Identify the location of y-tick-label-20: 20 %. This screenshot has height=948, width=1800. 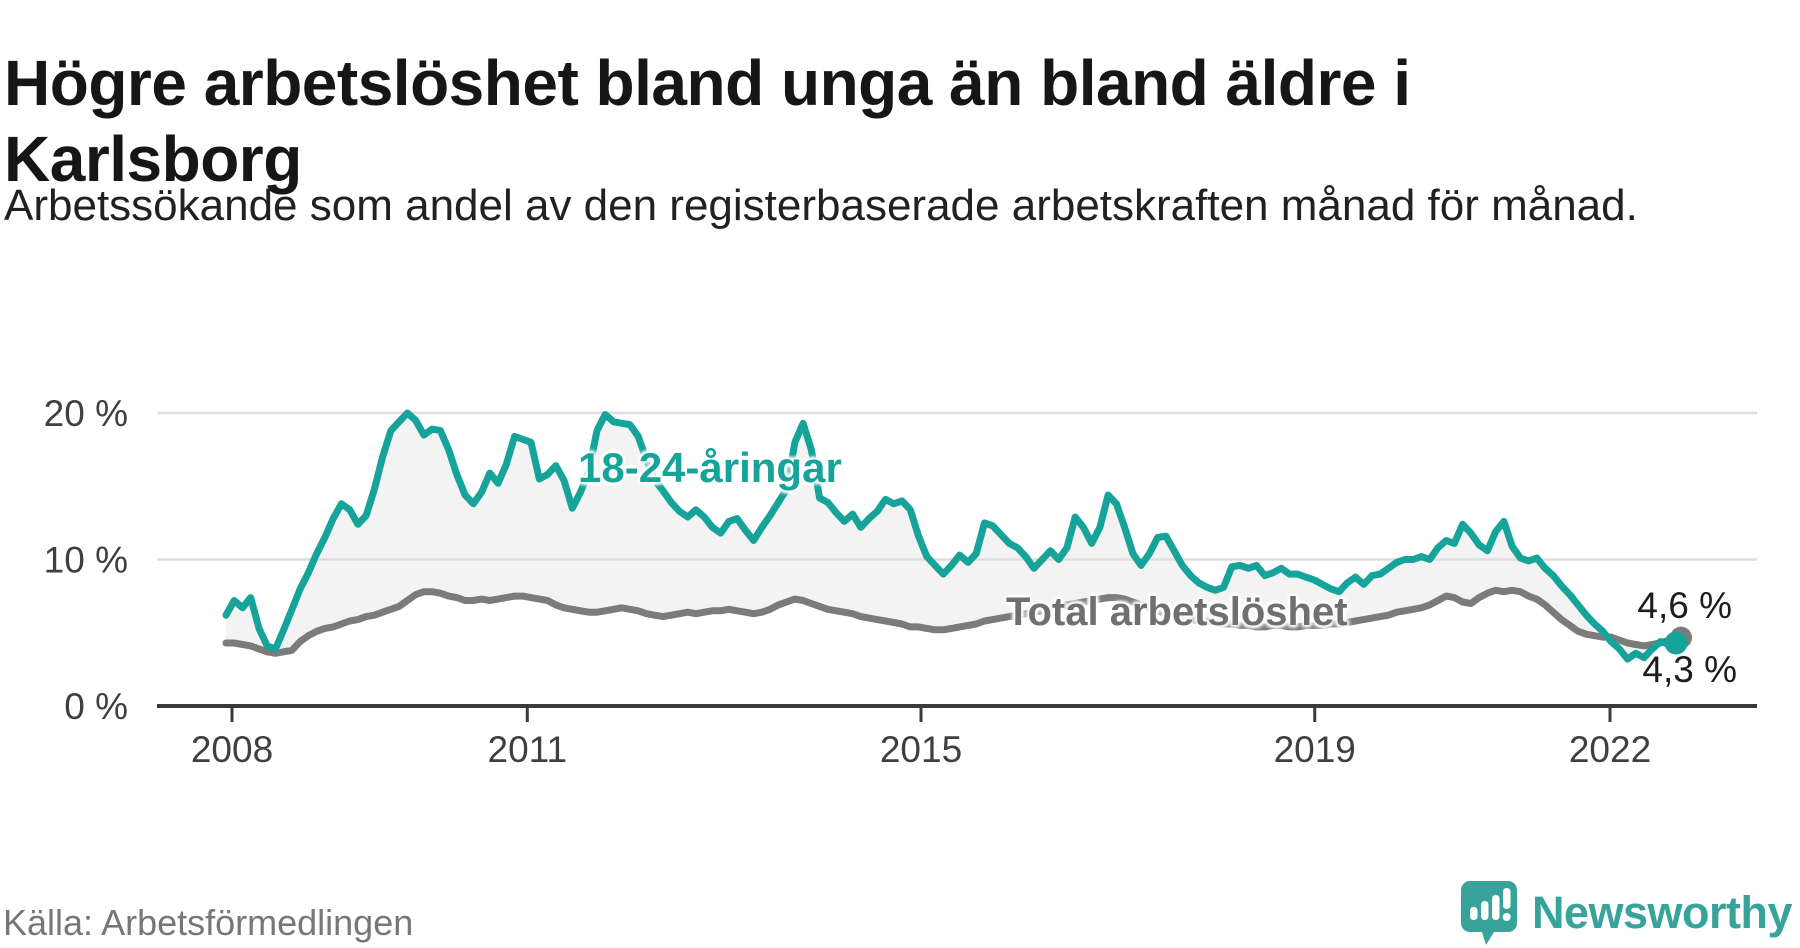
(86, 413).